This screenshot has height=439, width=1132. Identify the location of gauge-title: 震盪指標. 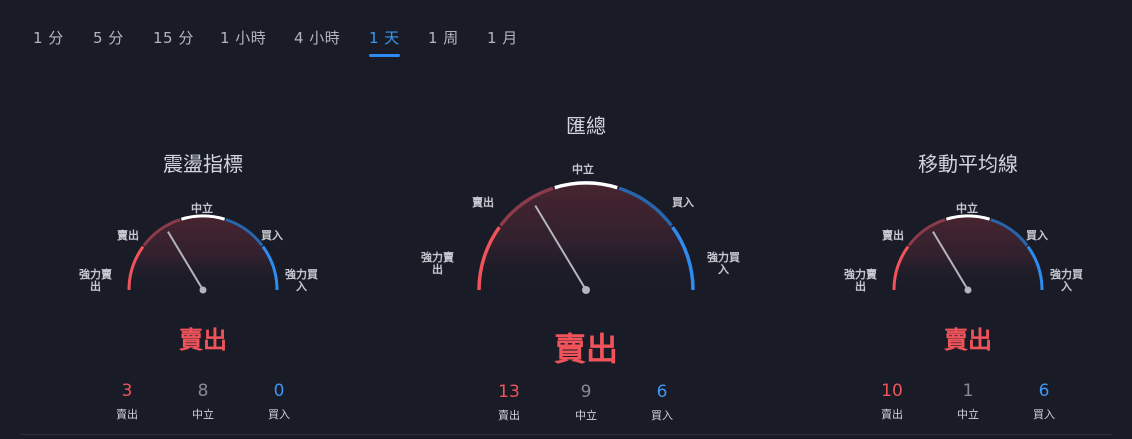
(203, 164).